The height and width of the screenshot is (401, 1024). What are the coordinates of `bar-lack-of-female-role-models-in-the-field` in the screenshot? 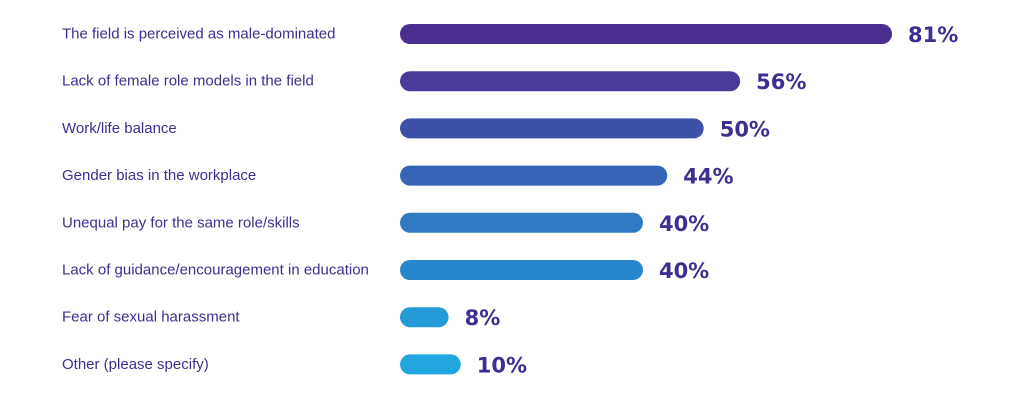 It's located at (570, 81).